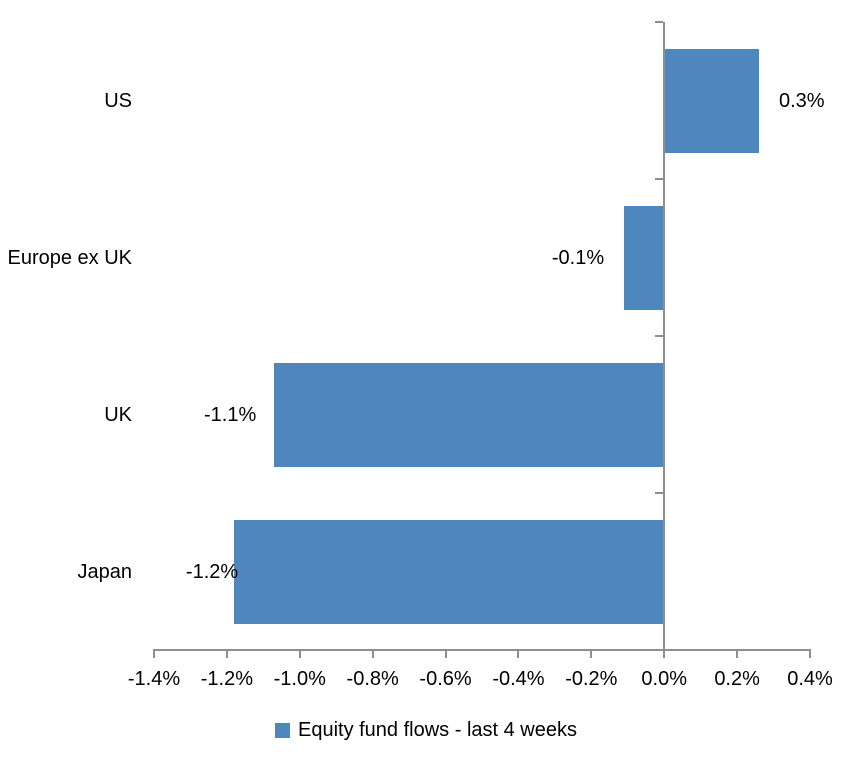  Describe the element at coordinates (226, 679) in the screenshot. I see `x-tick-label-1-2: -1.2%` at that location.